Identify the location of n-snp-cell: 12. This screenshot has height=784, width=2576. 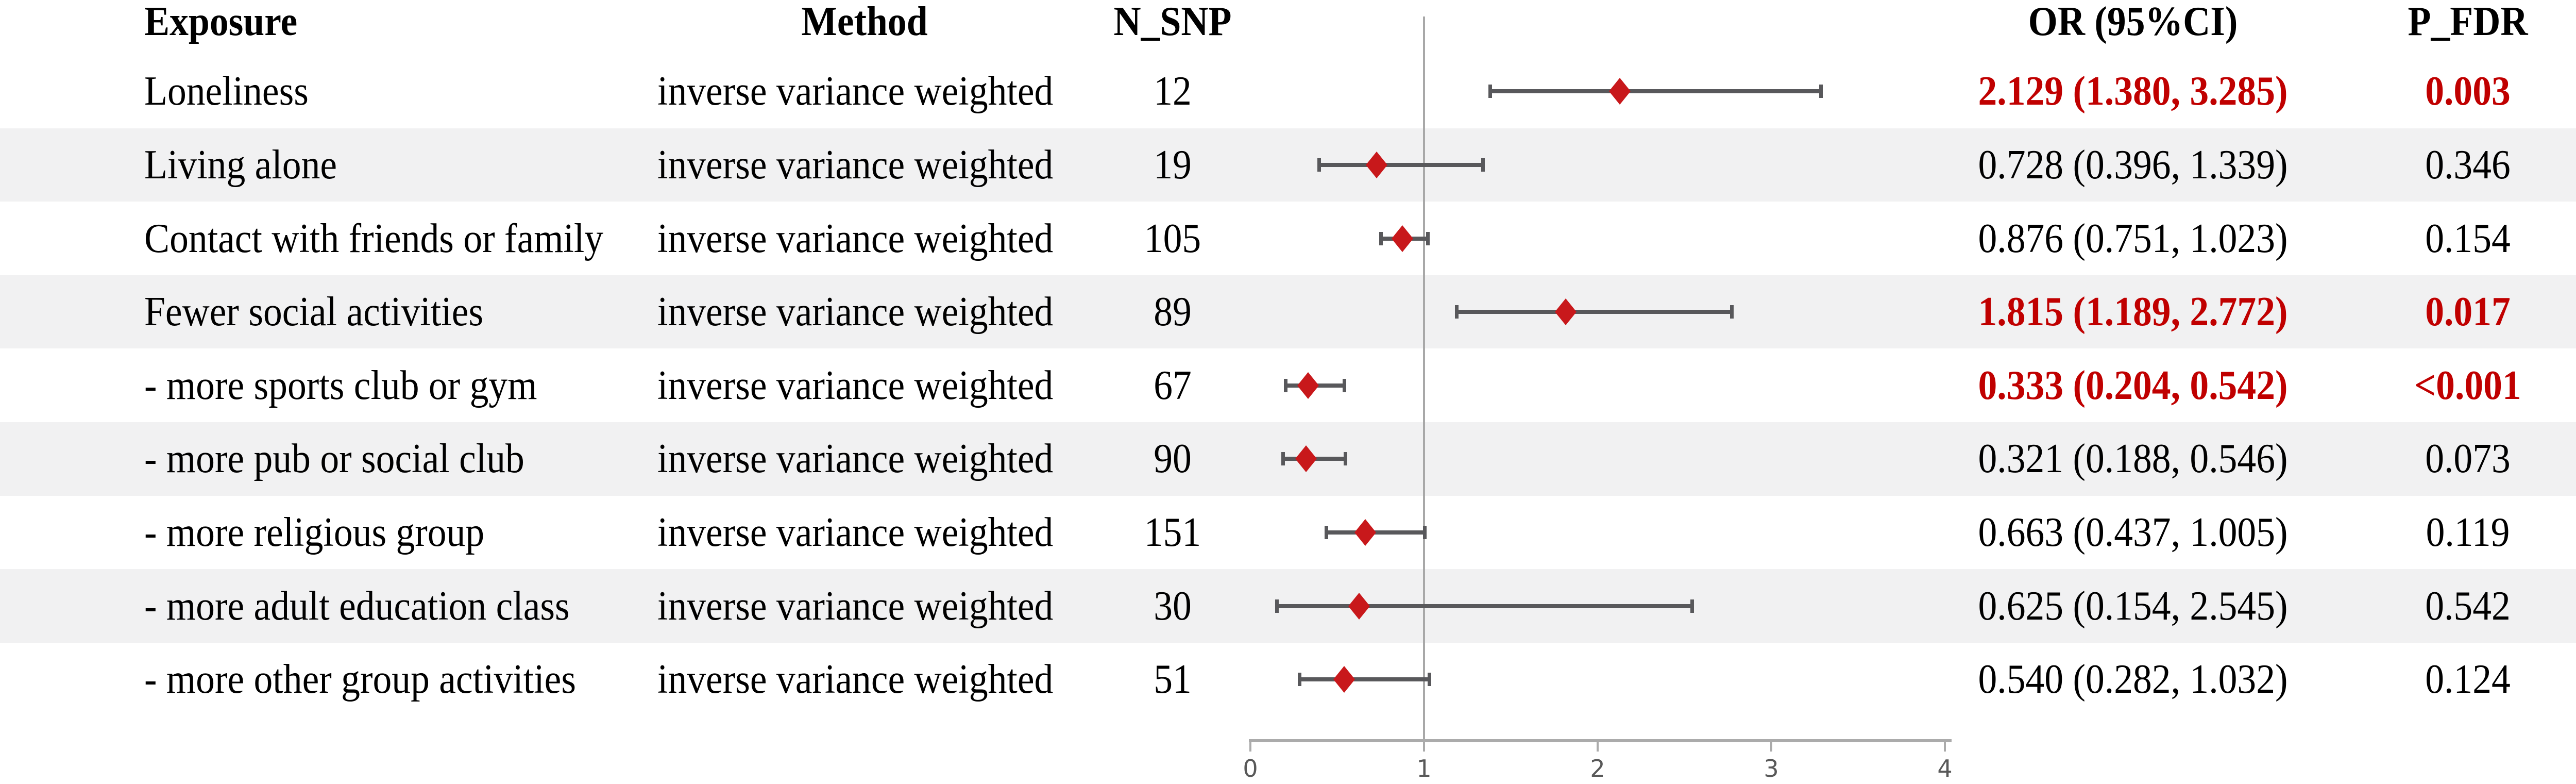
(1173, 92).